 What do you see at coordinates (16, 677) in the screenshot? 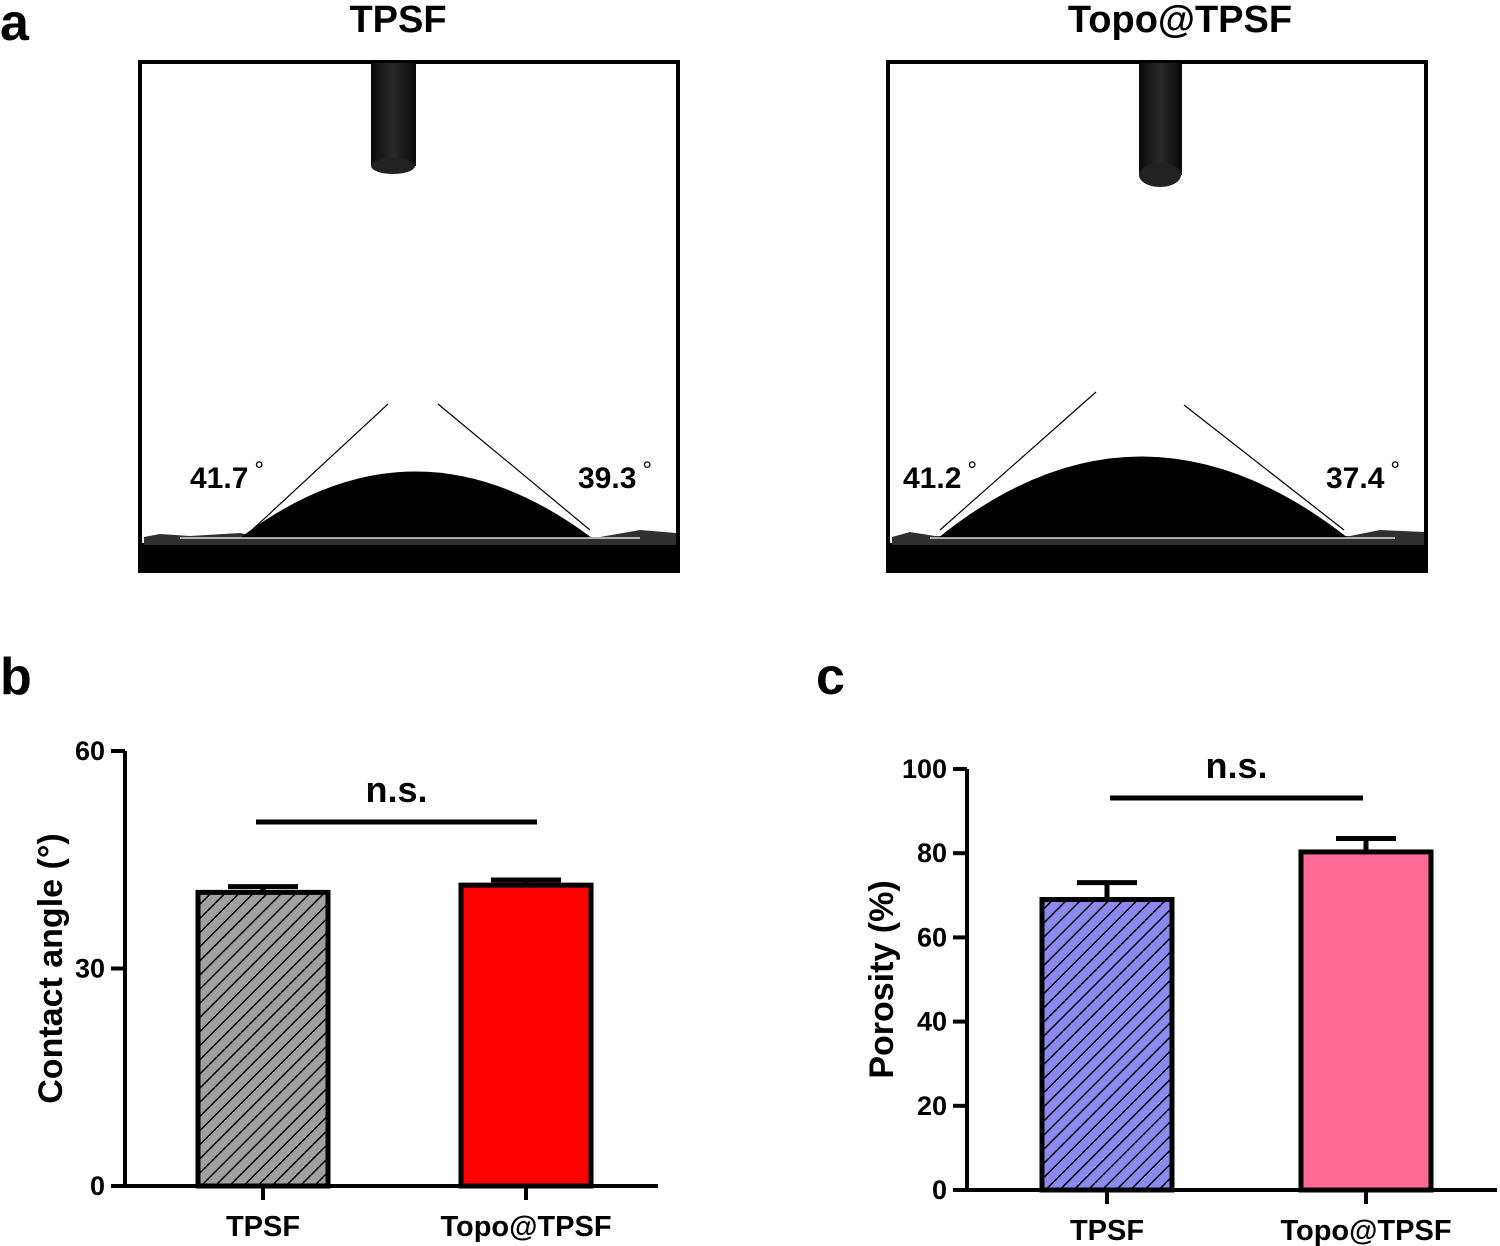
I see `panel-b-letter: b` at bounding box center [16, 677].